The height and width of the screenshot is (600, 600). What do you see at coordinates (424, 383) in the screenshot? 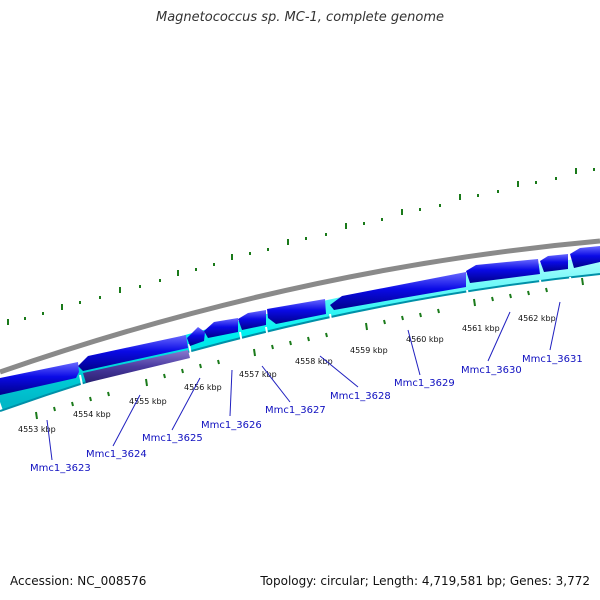
I see `gene-label-mmc1-3629: Mmc1_3629` at bounding box center [424, 383].